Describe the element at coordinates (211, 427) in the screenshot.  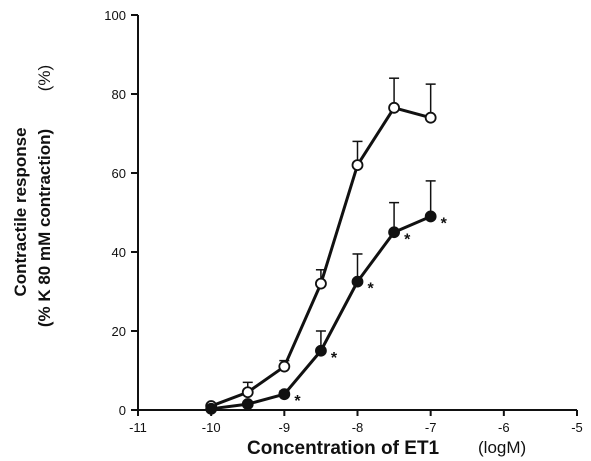
I see `x-tick-label: -10` at that location.